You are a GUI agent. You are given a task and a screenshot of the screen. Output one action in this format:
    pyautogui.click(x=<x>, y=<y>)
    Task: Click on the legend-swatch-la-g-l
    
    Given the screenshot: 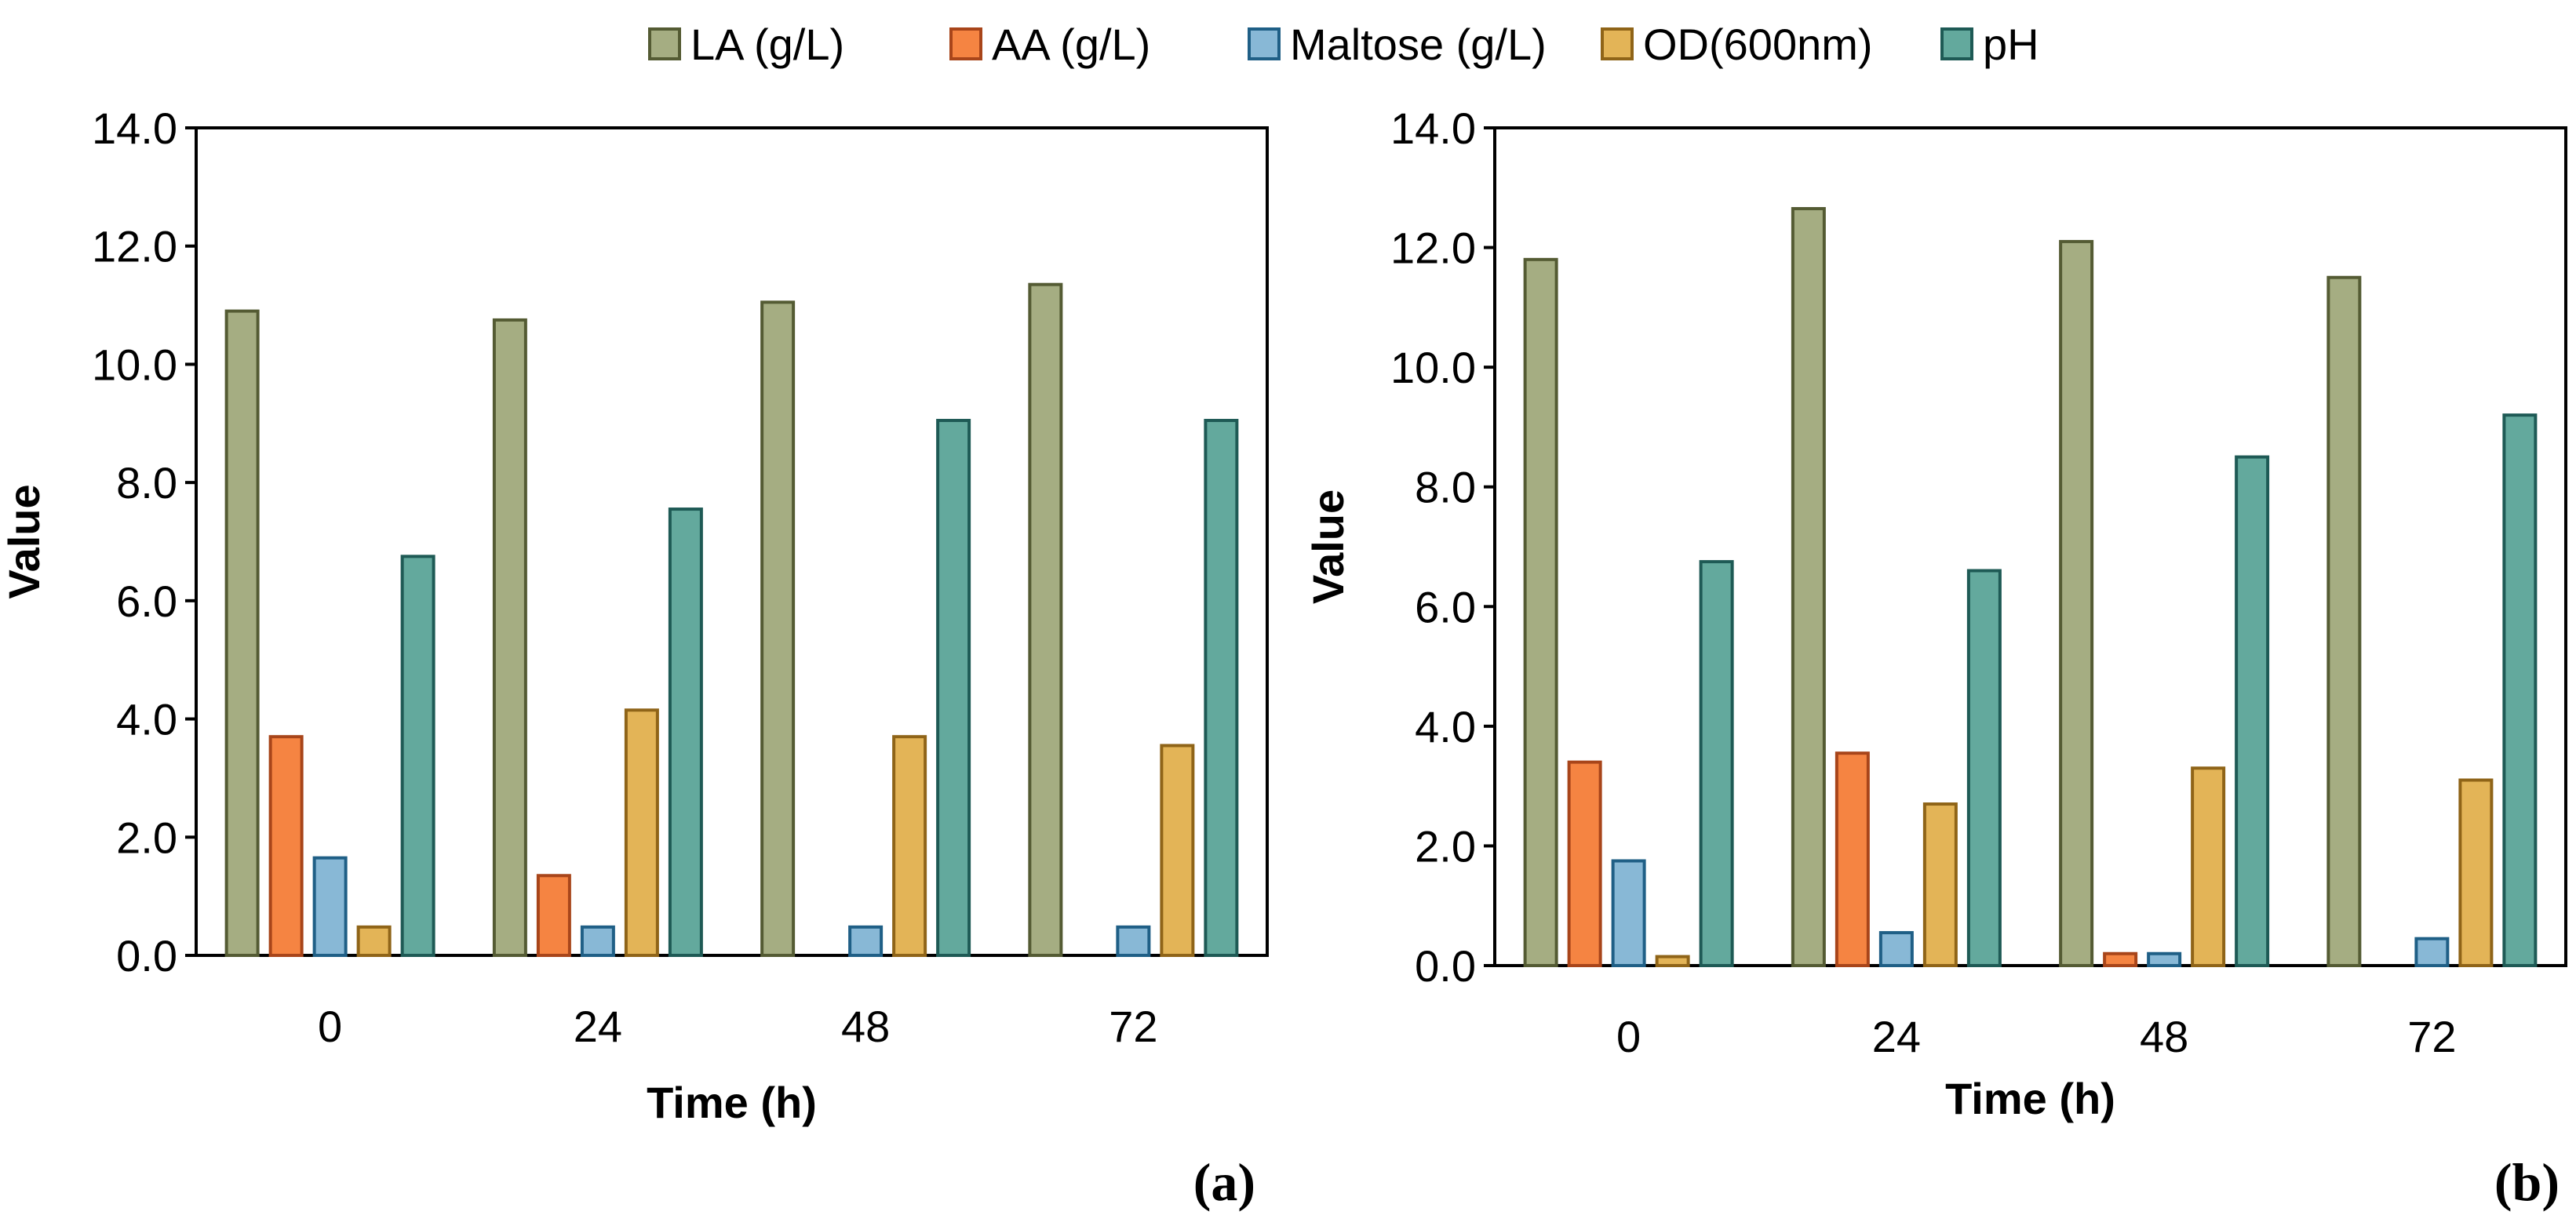 What is the action you would take?
    pyautogui.click(x=664, y=43)
    